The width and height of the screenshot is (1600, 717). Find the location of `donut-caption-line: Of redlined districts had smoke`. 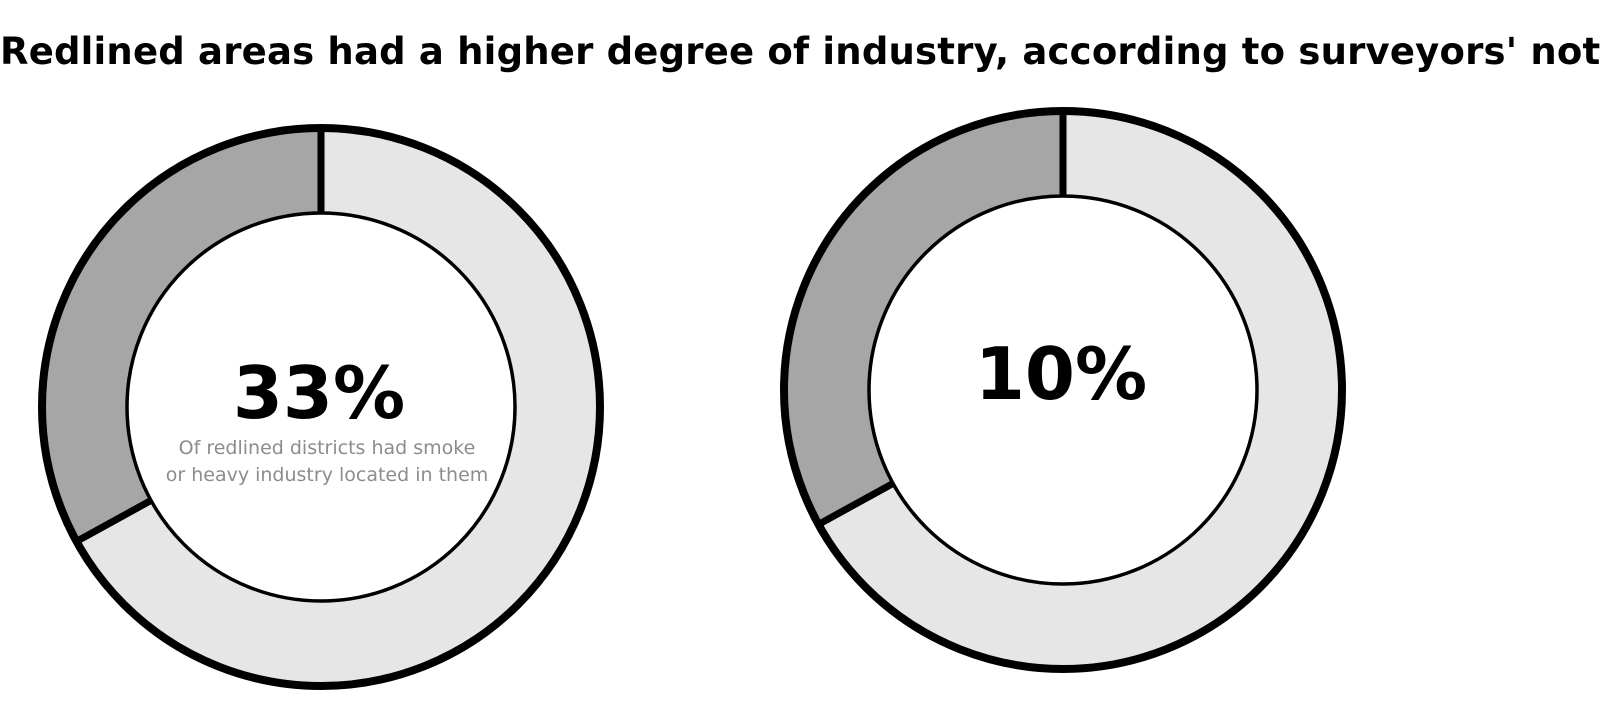

donut-caption-line: Of redlined districts had smoke is located at coordinates (327, 448).